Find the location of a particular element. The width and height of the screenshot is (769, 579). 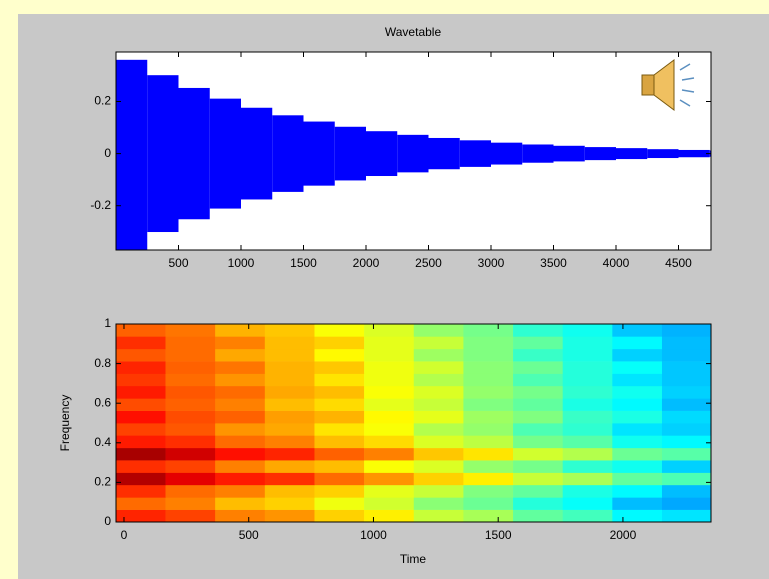

speaker-icon is located at coordinates (668, 85).